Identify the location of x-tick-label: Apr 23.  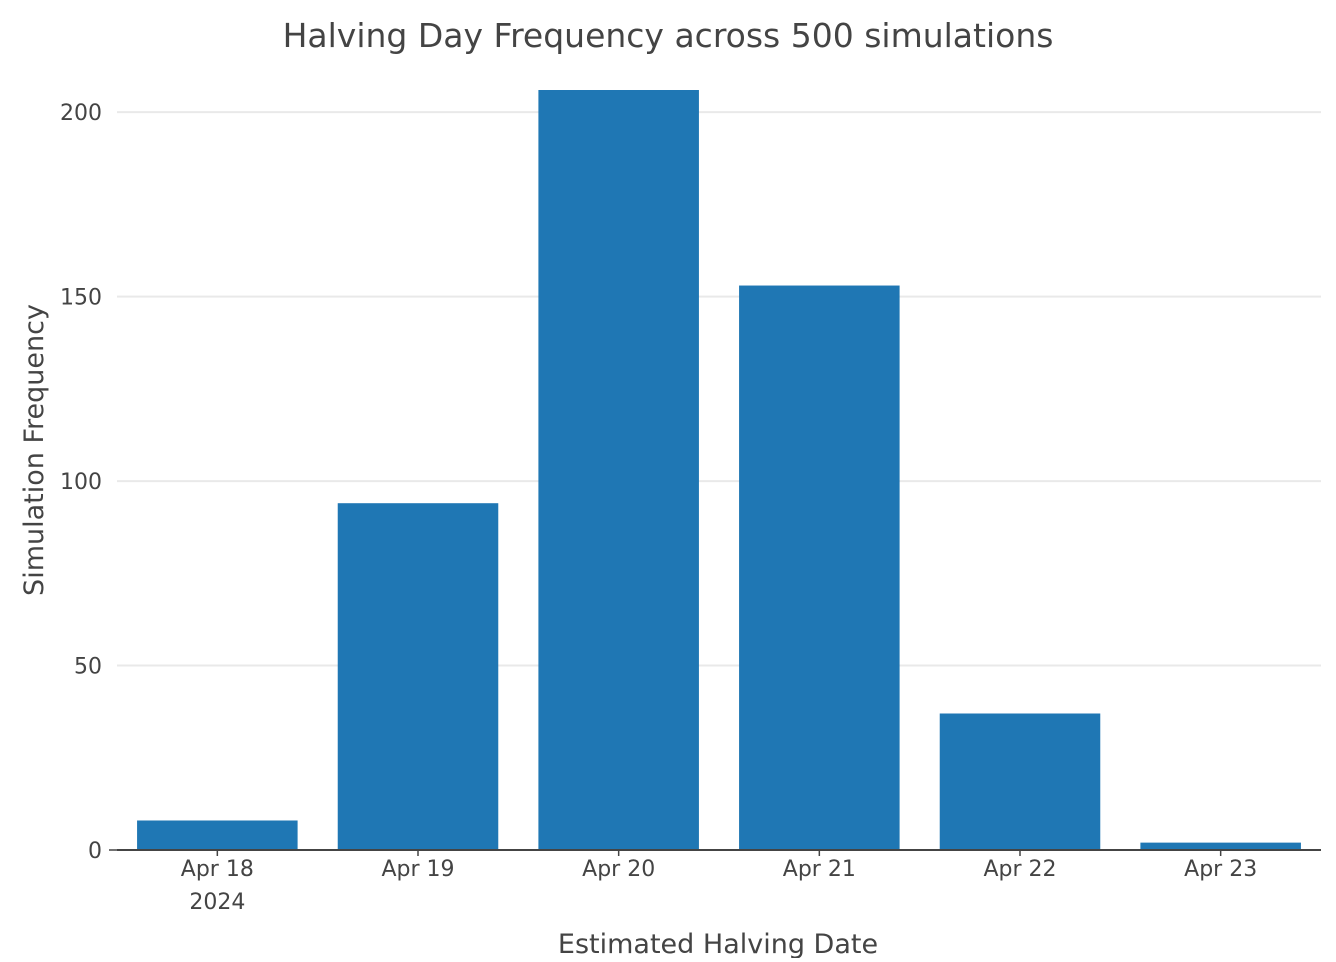
(1220, 869).